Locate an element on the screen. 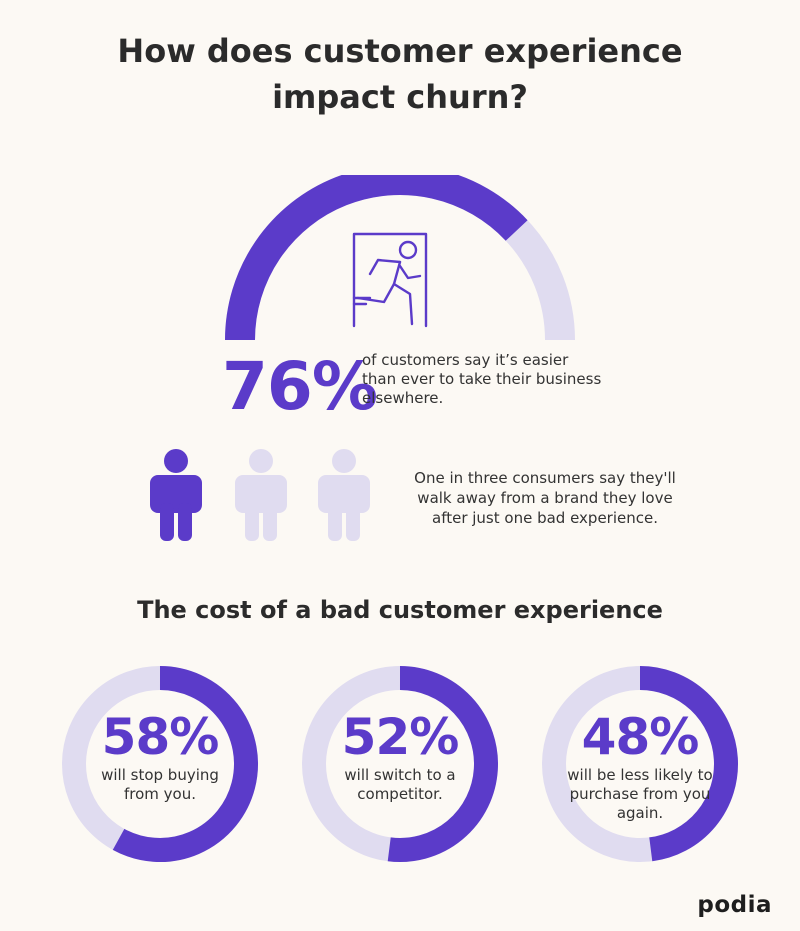  exit-door-running-person-icon is located at coordinates (390, 280).